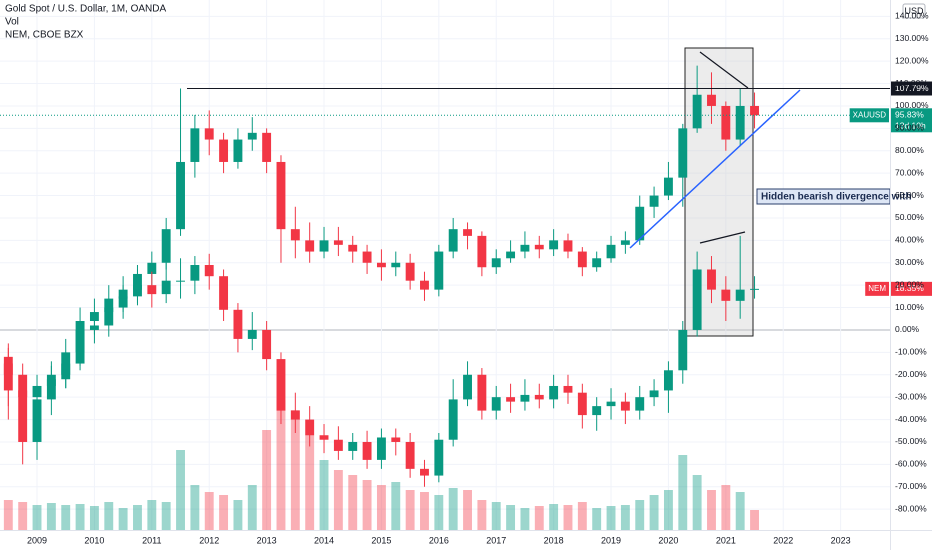  Describe the element at coordinates (911, 441) in the screenshot. I see `y-tick-label: -50.00%` at that location.